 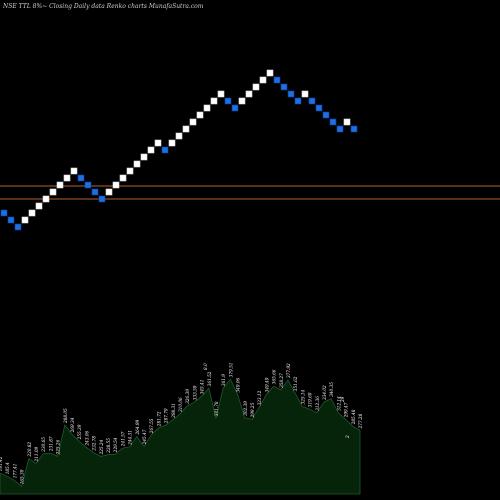 I want to click on volume-label: 285.48, so click(x=353, y=417).